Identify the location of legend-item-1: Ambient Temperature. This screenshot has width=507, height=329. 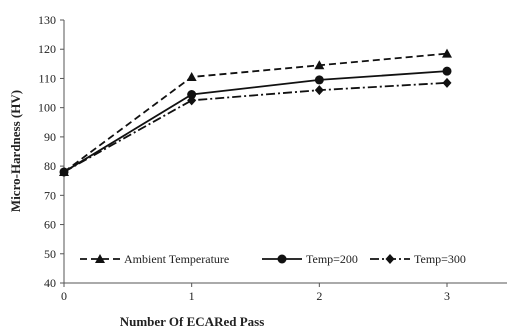
(154, 259).